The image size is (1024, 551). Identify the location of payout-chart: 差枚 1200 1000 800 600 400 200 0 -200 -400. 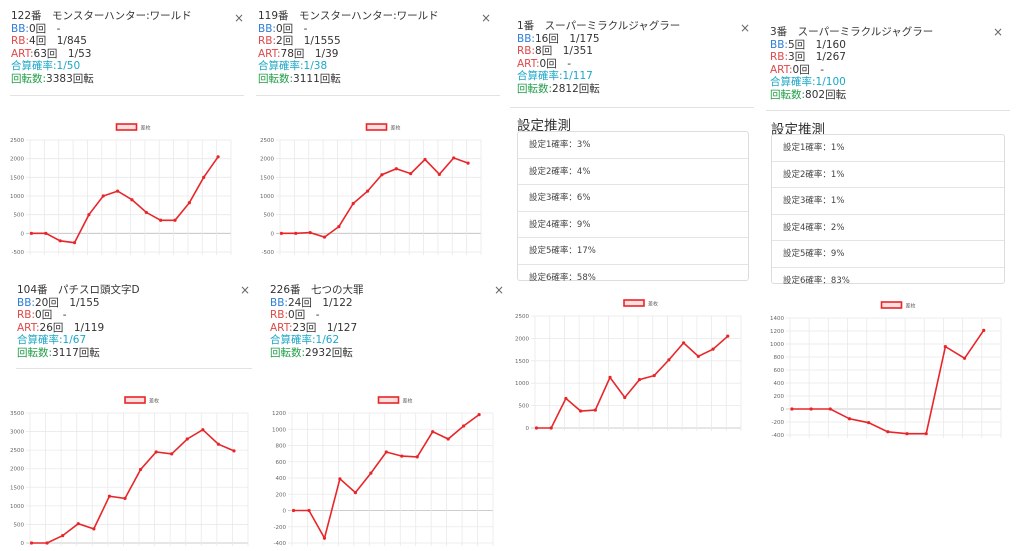
(384, 472).